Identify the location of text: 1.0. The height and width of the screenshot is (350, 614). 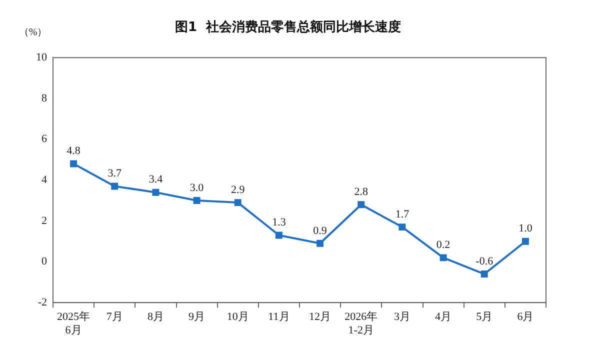
(525, 228).